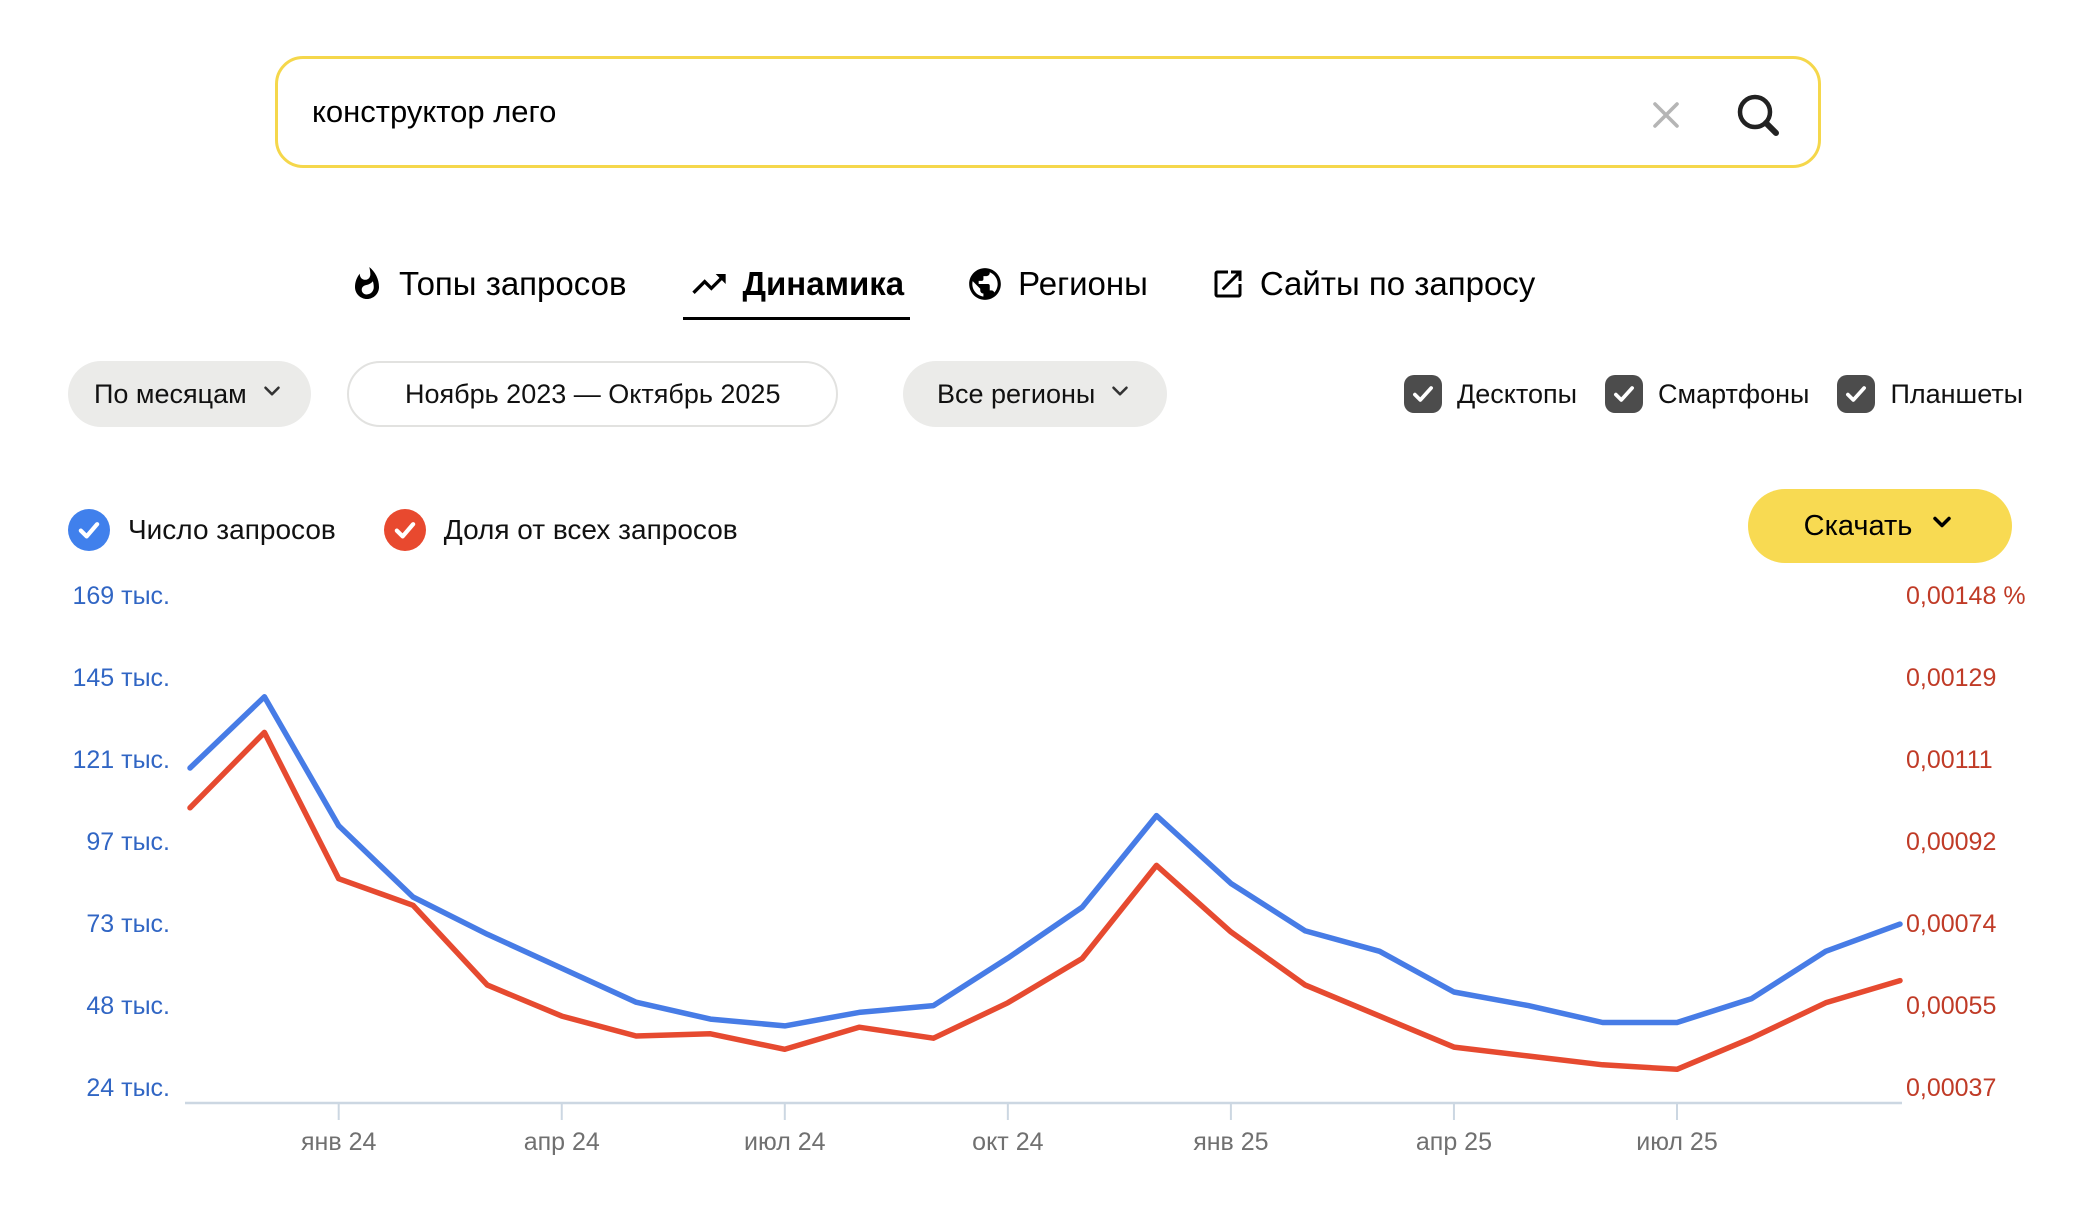  Describe the element at coordinates (1007, 1142) in the screenshot. I see `x-axis-label: окт 24` at that location.